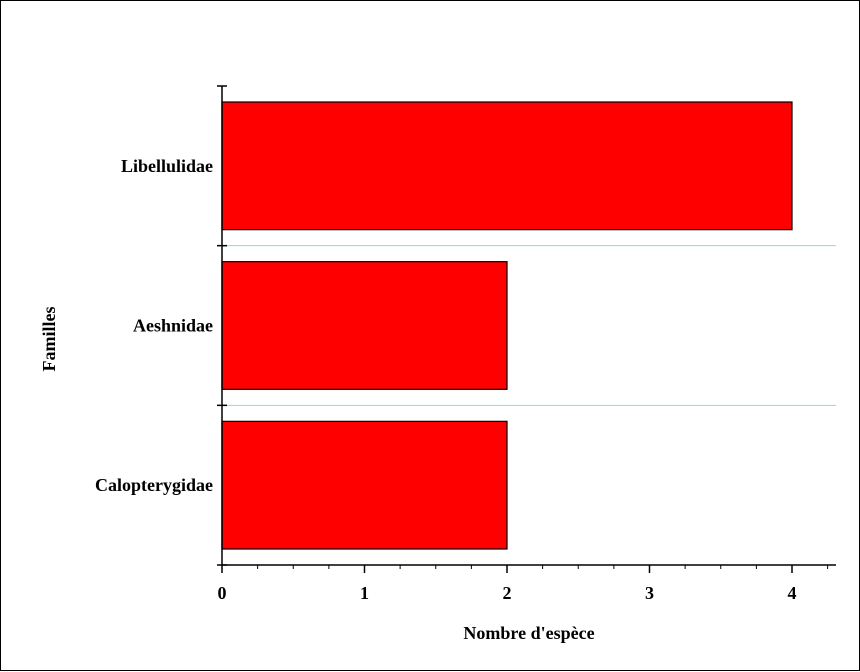  What do you see at coordinates (528, 633) in the screenshot?
I see `x-axis-label: Nombre d'espèce` at bounding box center [528, 633].